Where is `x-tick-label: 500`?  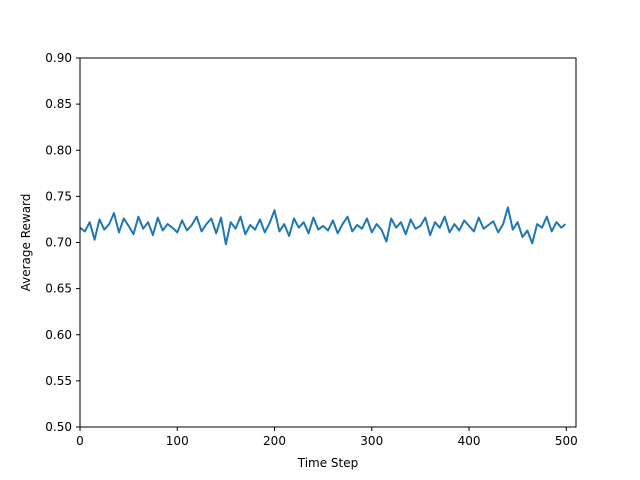 x-tick-label: 500 is located at coordinates (566, 441).